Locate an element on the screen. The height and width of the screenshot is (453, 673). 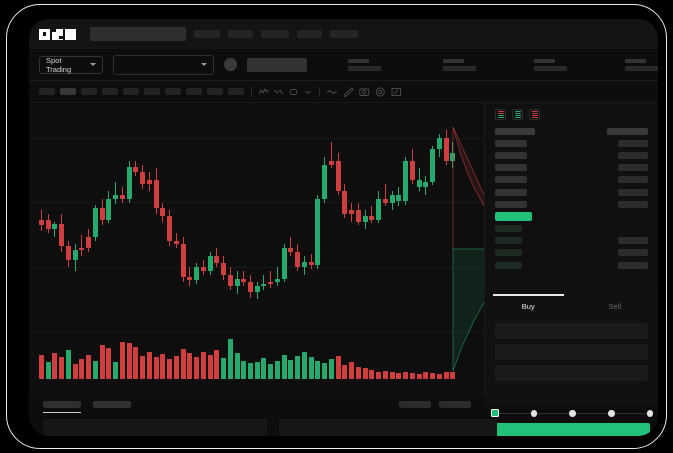
nav-item-more is located at coordinates (344, 34).